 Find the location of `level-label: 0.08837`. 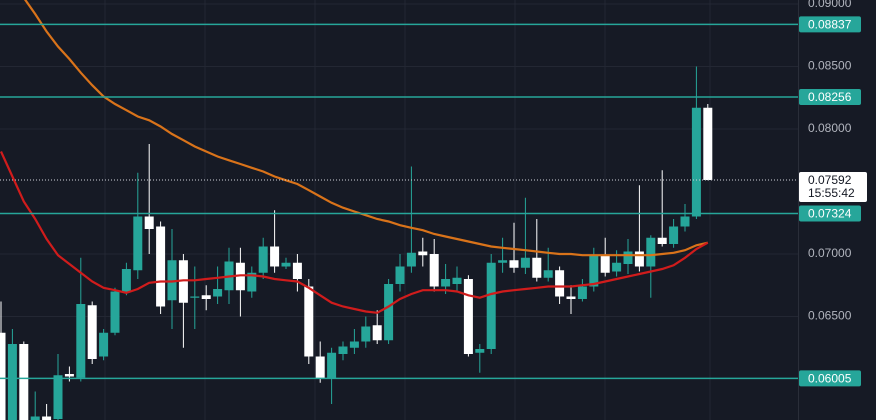

level-label: 0.08837 is located at coordinates (830, 25).